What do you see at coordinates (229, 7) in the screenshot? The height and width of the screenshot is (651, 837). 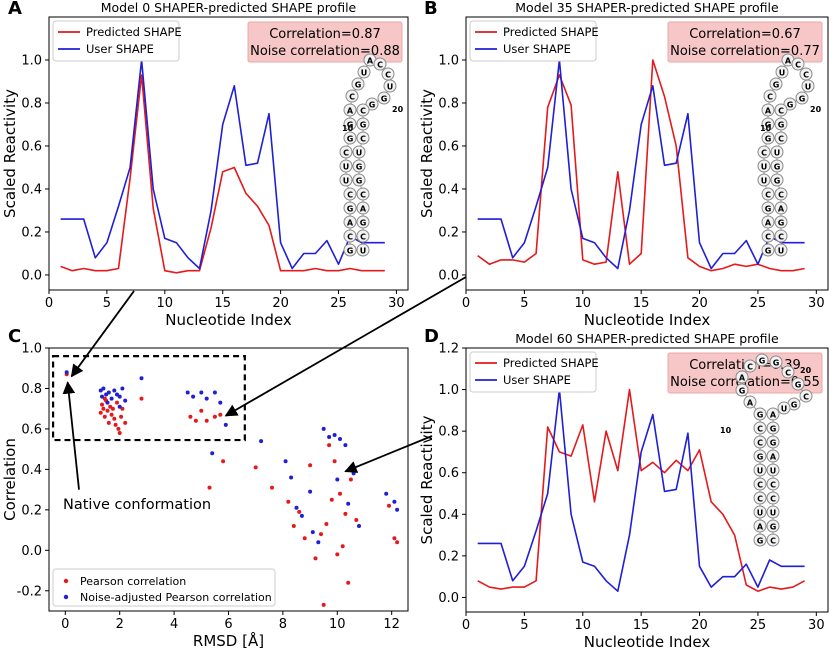 I see `chart-title: Model 0 SHAPER-predicted SHAPE profile` at bounding box center [229, 7].